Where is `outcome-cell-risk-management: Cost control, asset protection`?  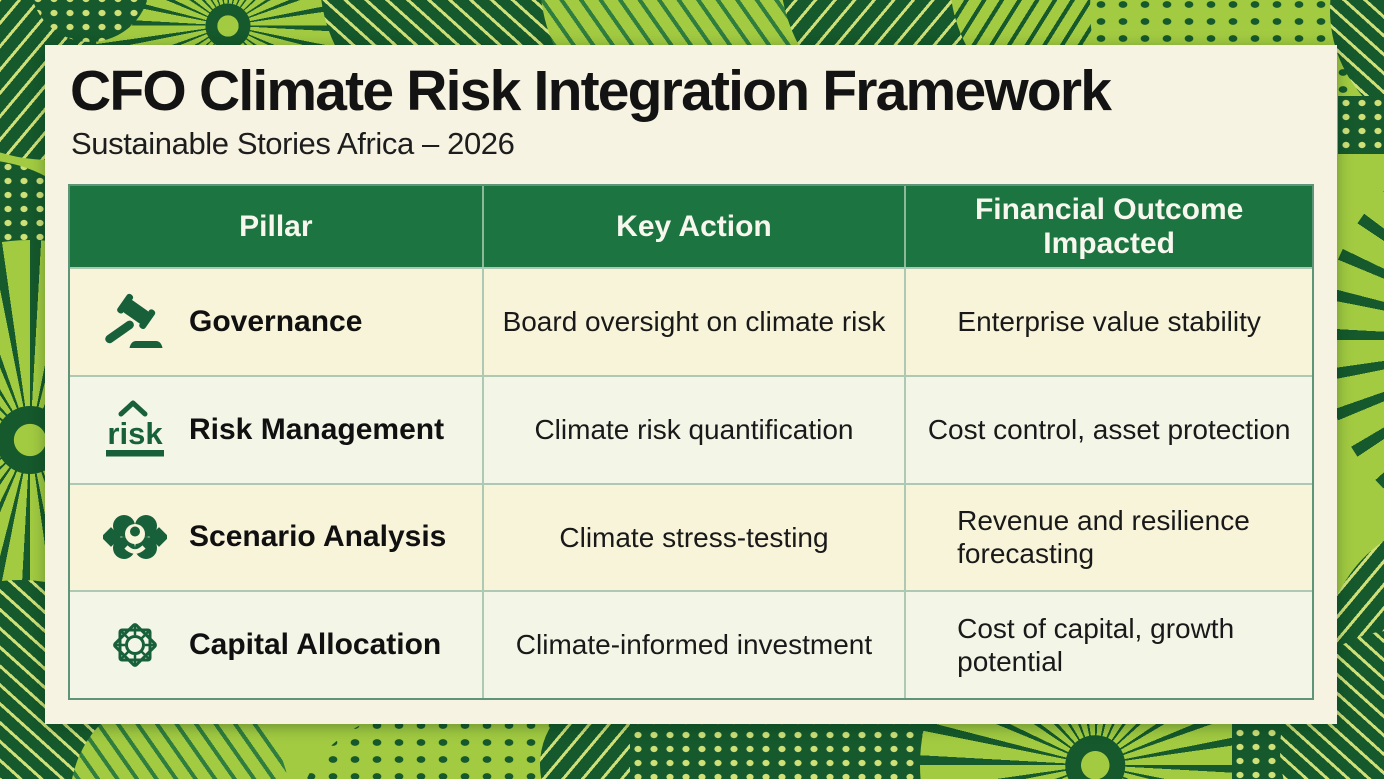
outcome-cell-risk-management: Cost control, asset protection is located at coordinates (1109, 428).